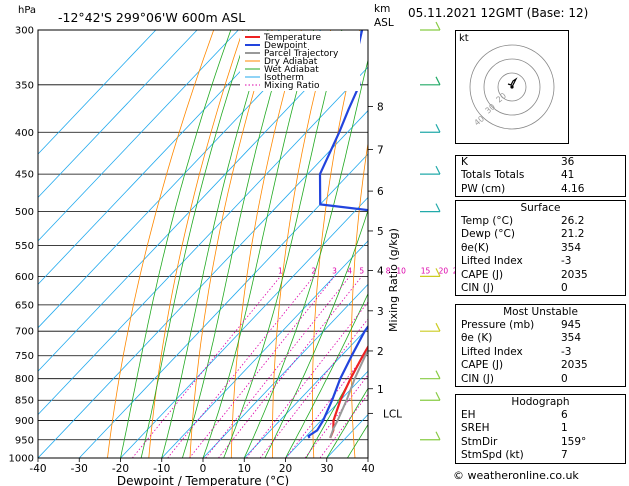 Image resolution: width=629 pixels, height=486 pixels. I want to click on x-tick-label: -20, so click(120, 469).